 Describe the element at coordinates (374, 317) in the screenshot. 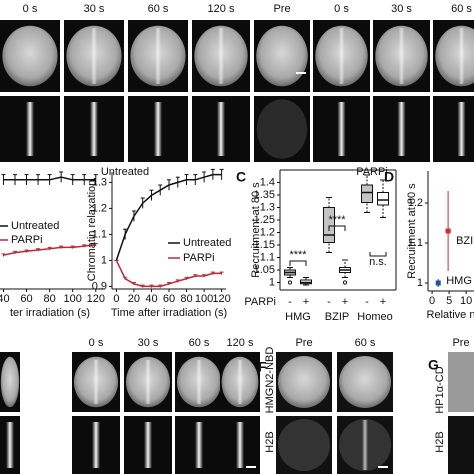

I see `x-tick-label: Homeo` at that location.